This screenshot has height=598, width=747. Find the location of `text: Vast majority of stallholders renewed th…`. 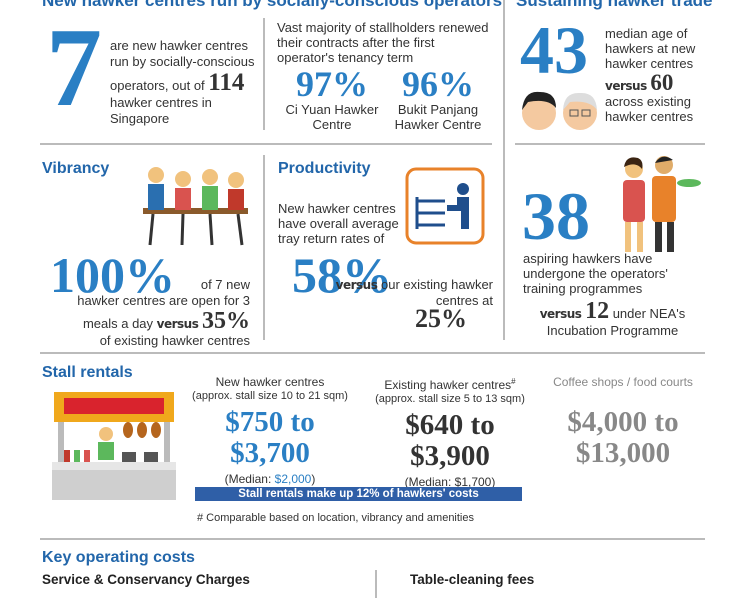

text: Vast majority of stallholders renewed th… is located at coordinates (383, 42).